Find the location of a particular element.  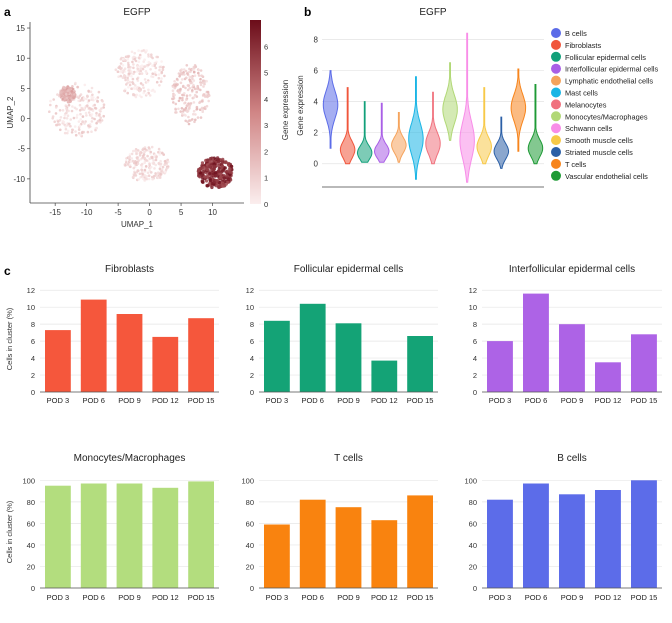

legend-label: Interfollicular epidermal cells is located at coordinates (612, 69).